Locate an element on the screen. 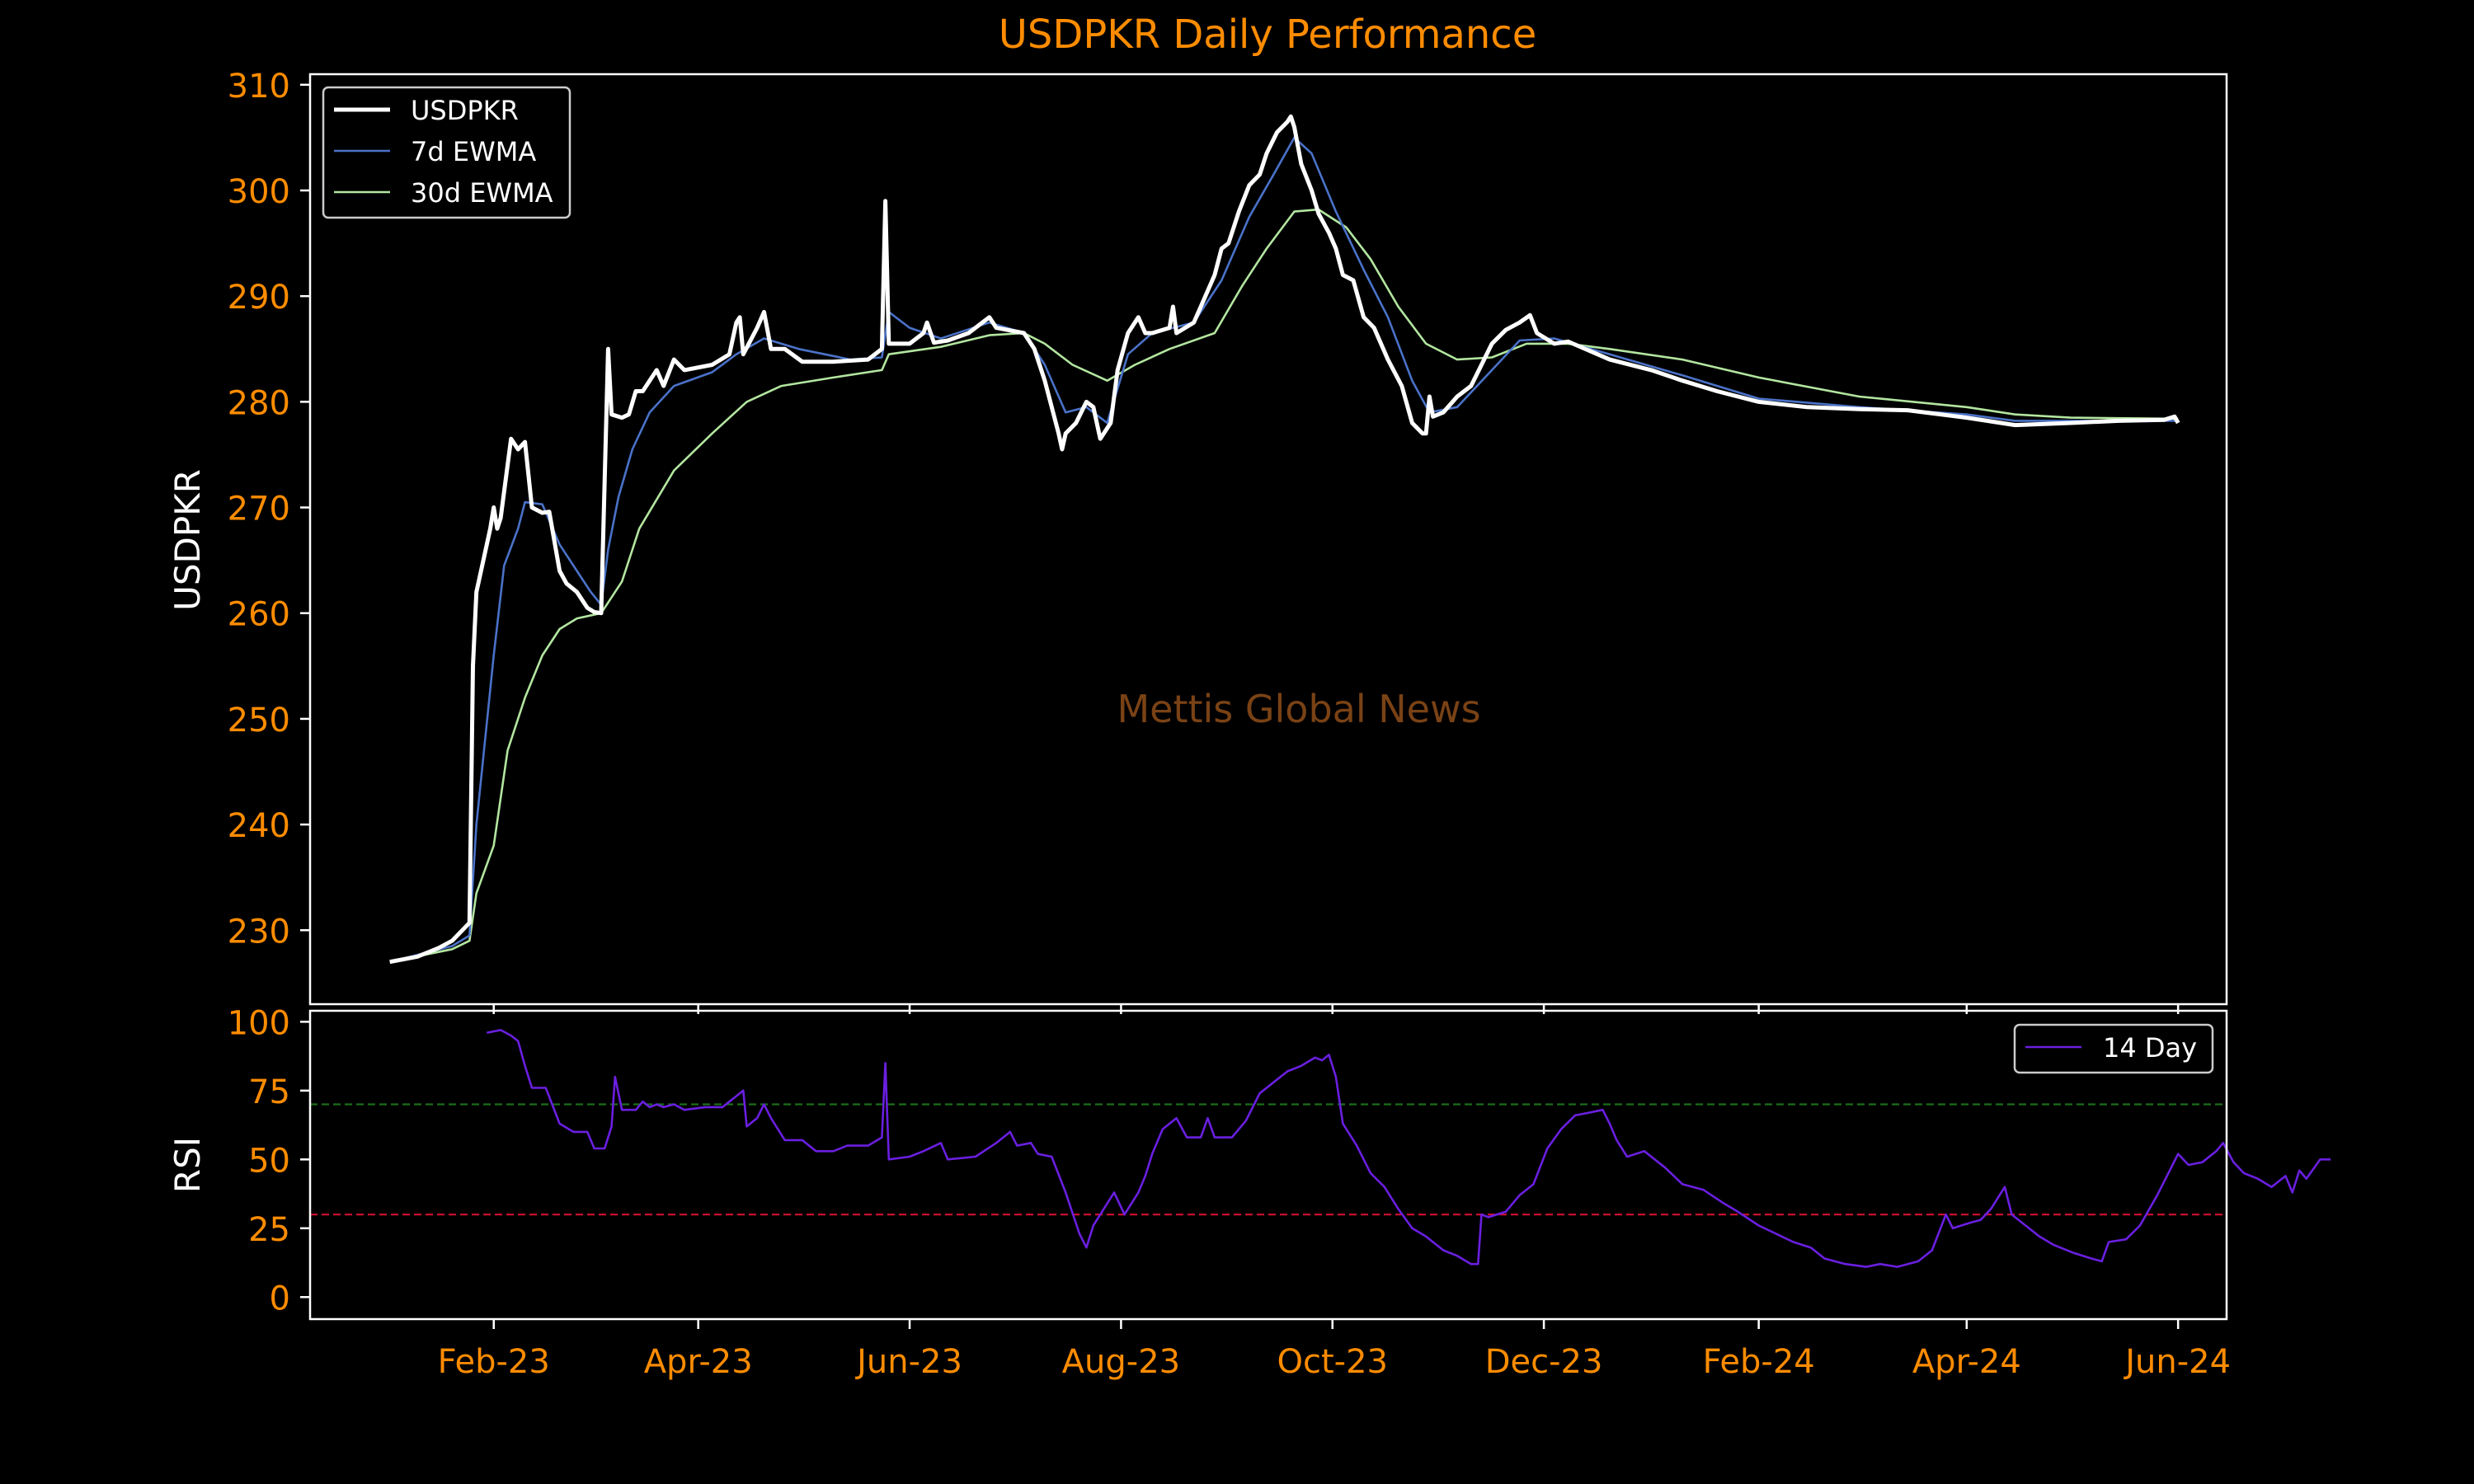 The height and width of the screenshot is (1484, 2474). rsi-y-tick-label: 100 is located at coordinates (259, 1023).